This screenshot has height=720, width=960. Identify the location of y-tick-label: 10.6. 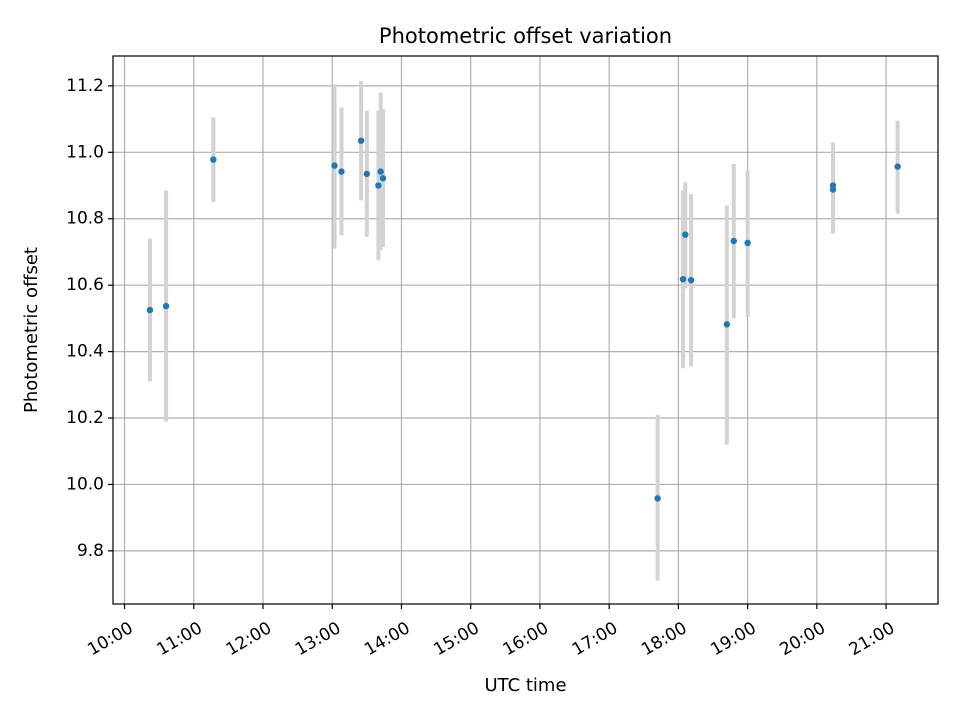
(85, 285).